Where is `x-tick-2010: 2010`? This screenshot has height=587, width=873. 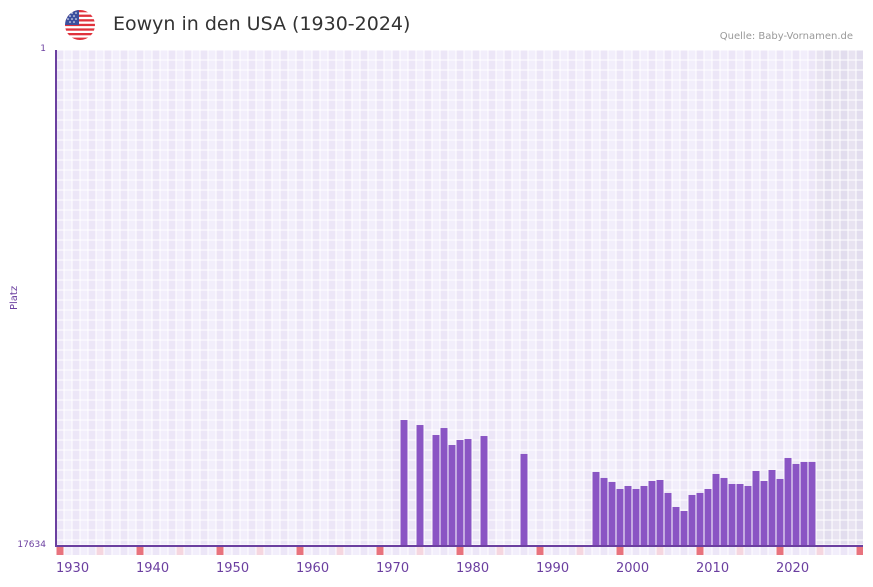
x-tick-2010: 2010 is located at coordinates (713, 568).